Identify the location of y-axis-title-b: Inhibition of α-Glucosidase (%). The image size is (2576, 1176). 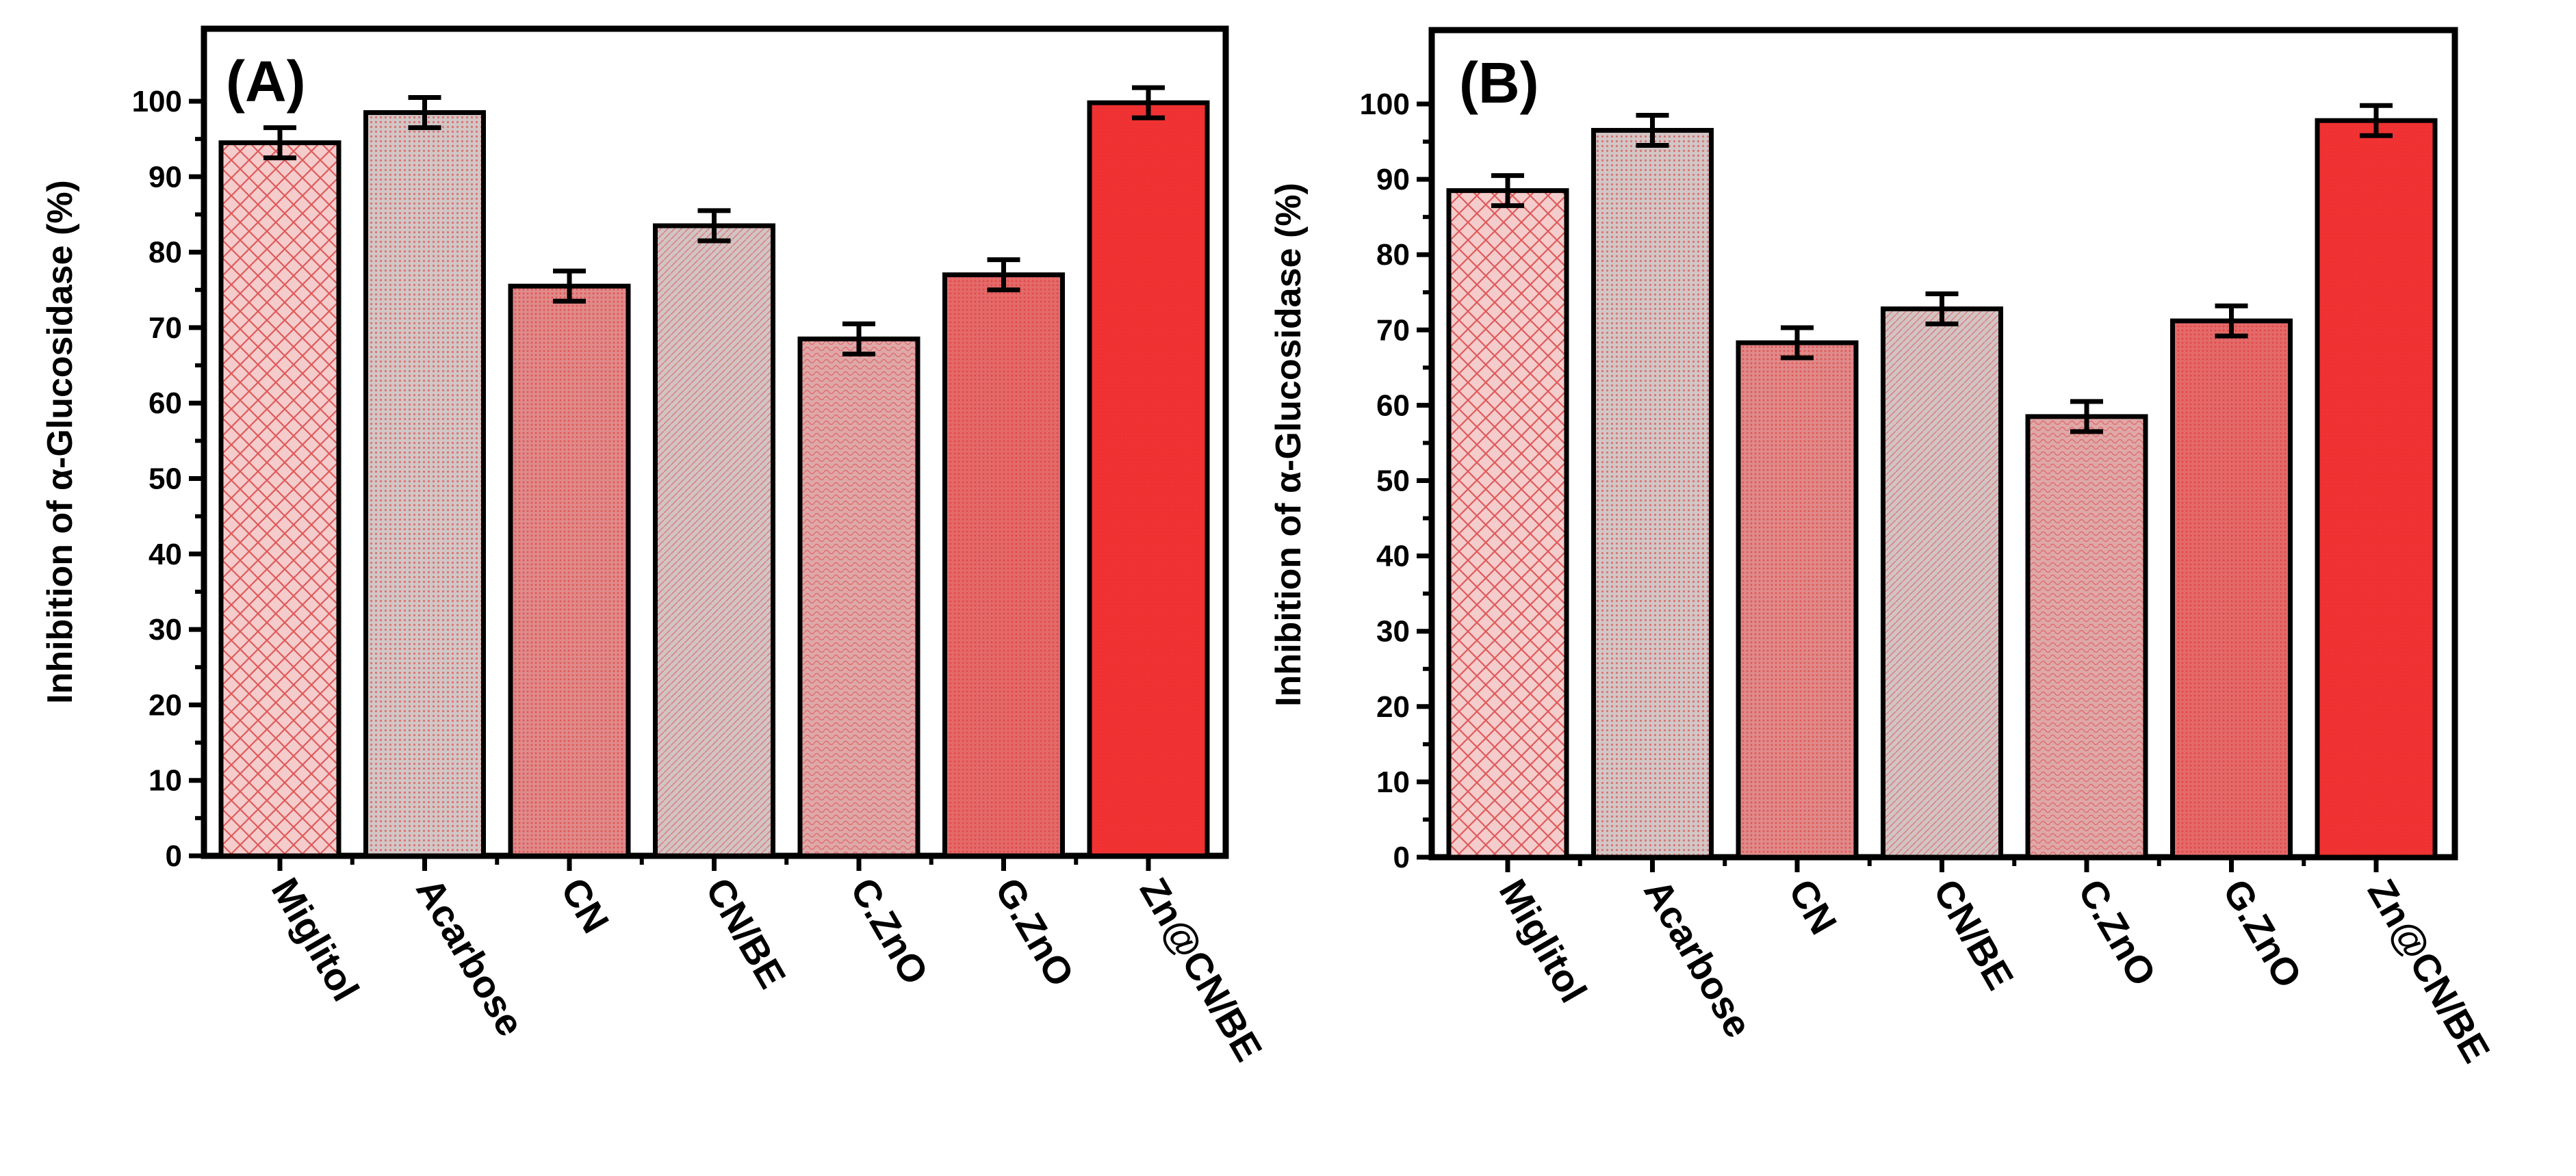
(1289, 445).